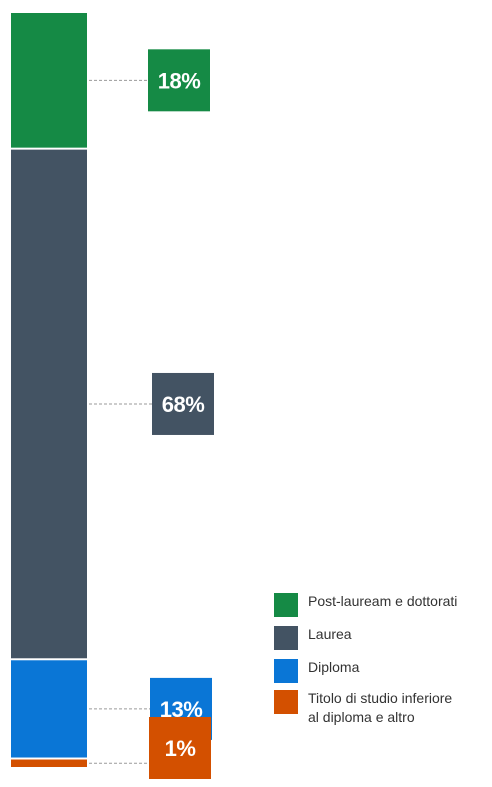 Image resolution: width=492 pixels, height=787 pixels. I want to click on bar-segment-post-lauream, so click(49, 80).